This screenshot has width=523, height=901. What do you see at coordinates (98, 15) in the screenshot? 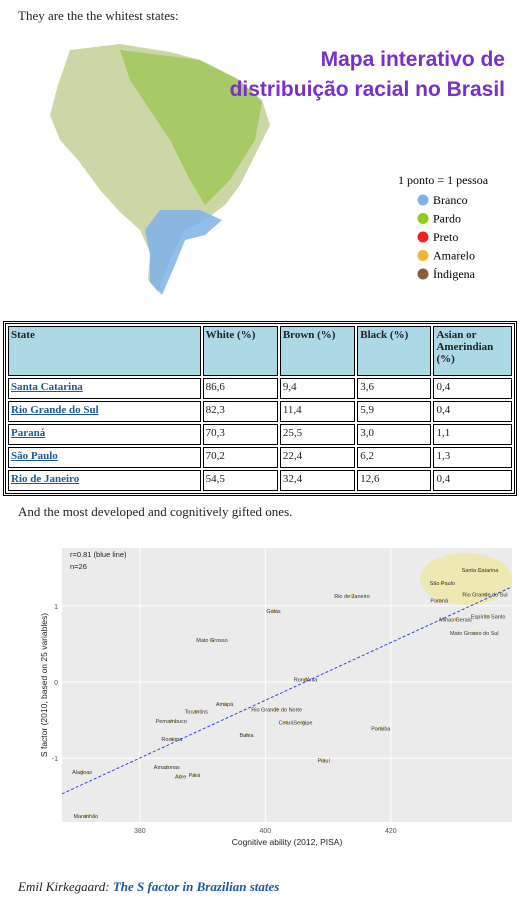
I see `intro-text: They are the the whitest states:` at bounding box center [98, 15].